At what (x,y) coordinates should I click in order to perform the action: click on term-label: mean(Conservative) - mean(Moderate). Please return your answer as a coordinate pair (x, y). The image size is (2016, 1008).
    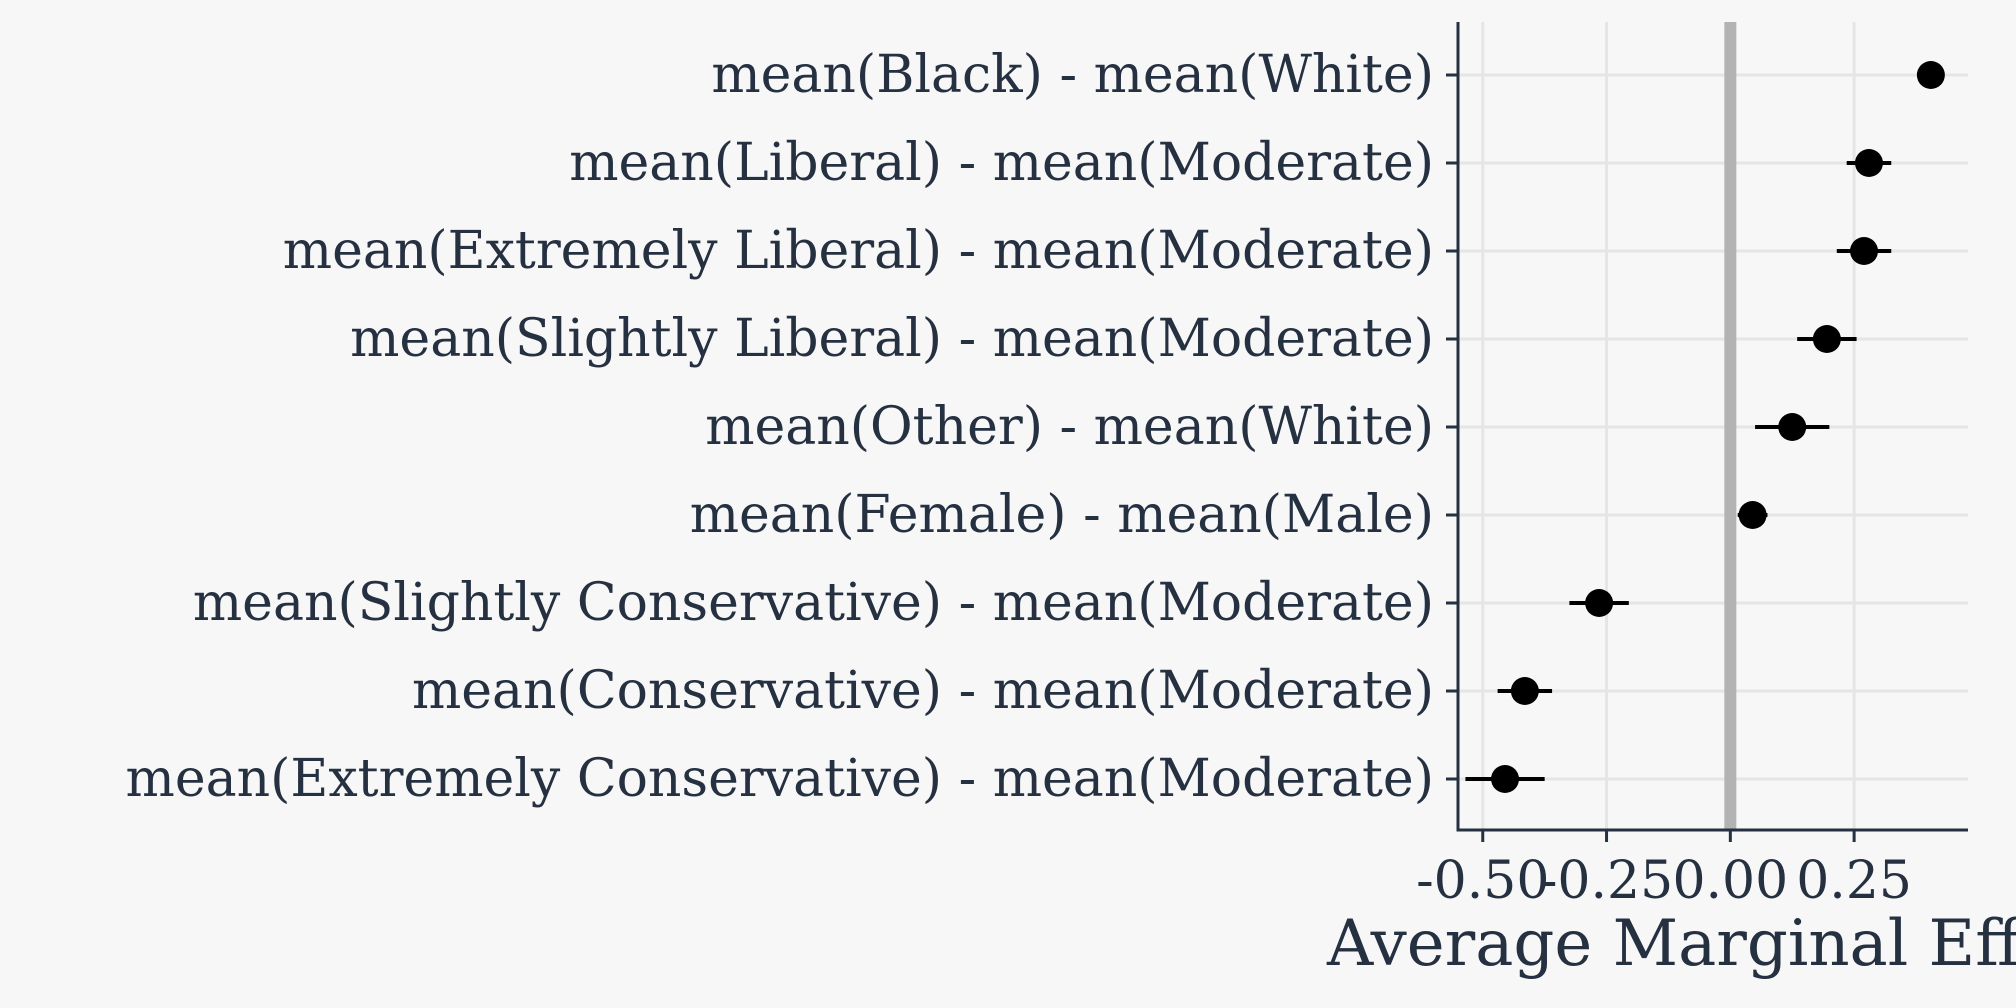
    Looking at the image, I should click on (923, 691).